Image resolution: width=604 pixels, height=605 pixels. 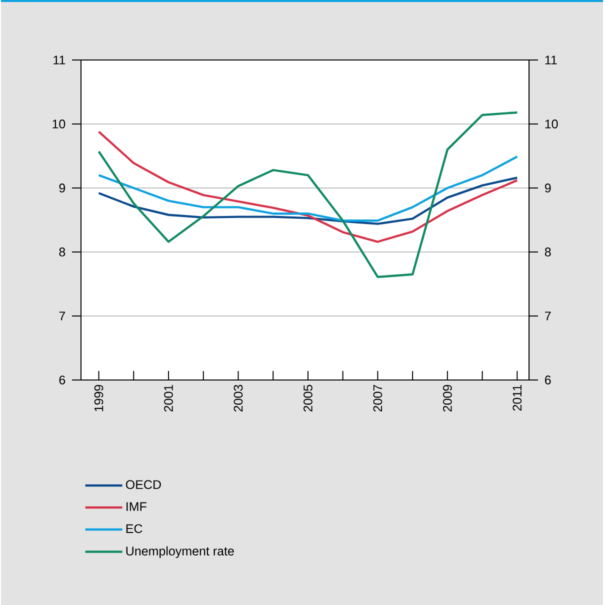 What do you see at coordinates (551, 124) in the screenshot?
I see `y2-tick-label: 10` at bounding box center [551, 124].